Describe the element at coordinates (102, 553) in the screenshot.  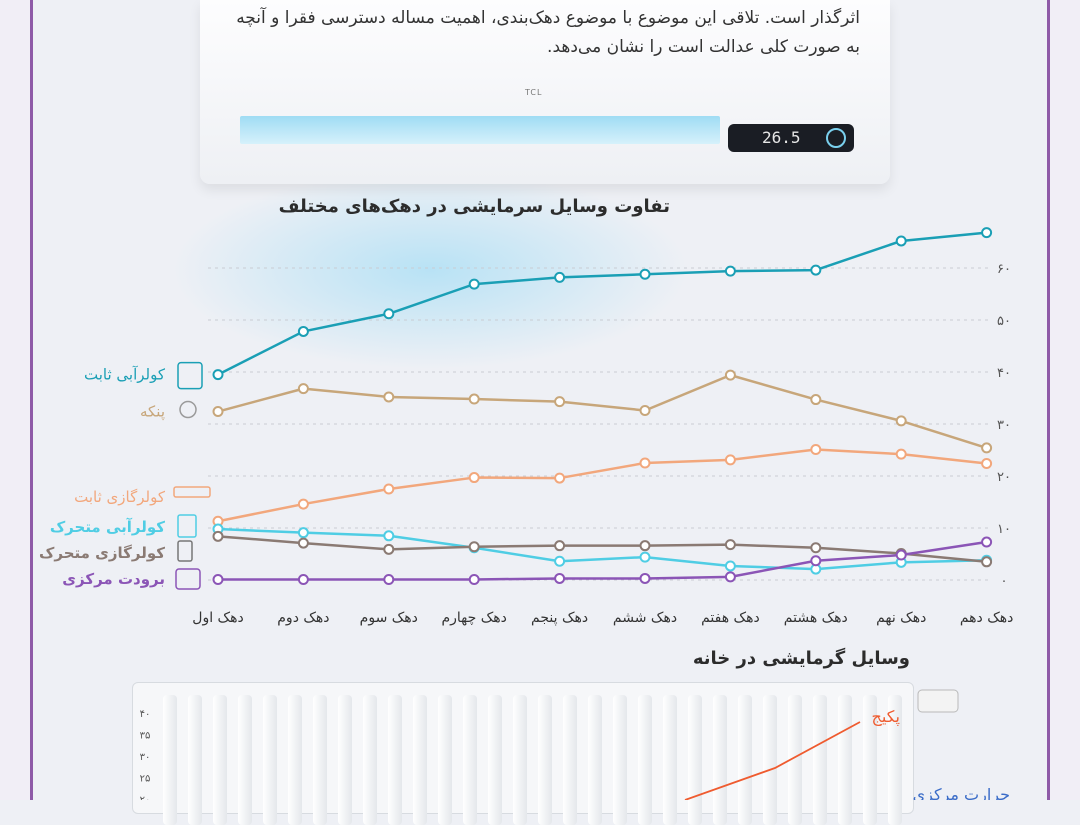
I see `legend-label: کولرگازی متحرک` at that location.